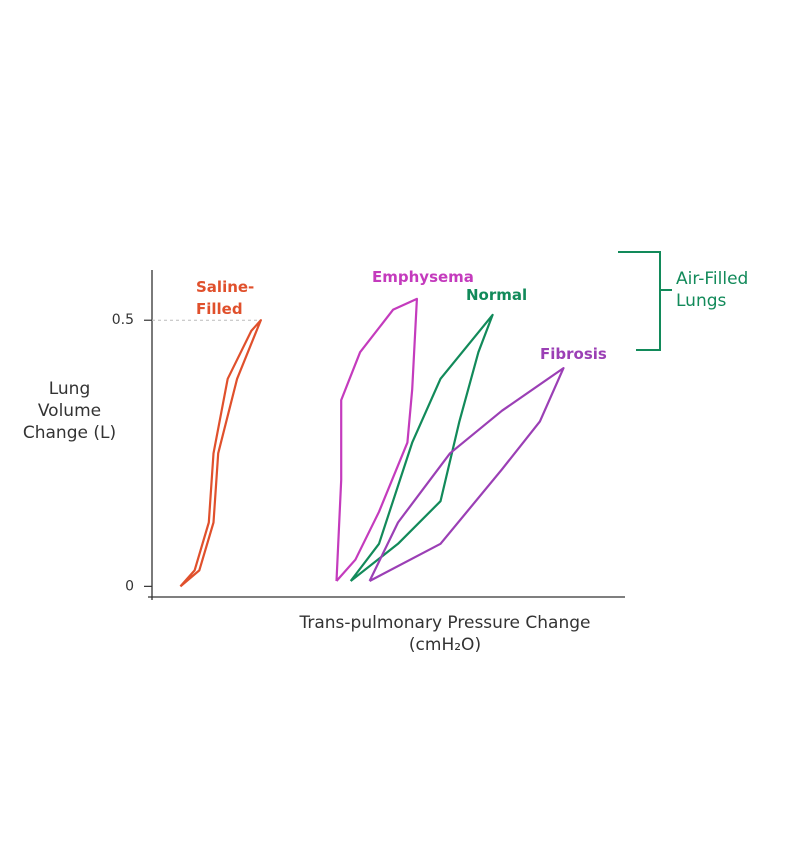 This screenshot has width=800, height=850. What do you see at coordinates (225, 298) in the screenshot?
I see `series-label: Saline-Filled` at bounding box center [225, 298].